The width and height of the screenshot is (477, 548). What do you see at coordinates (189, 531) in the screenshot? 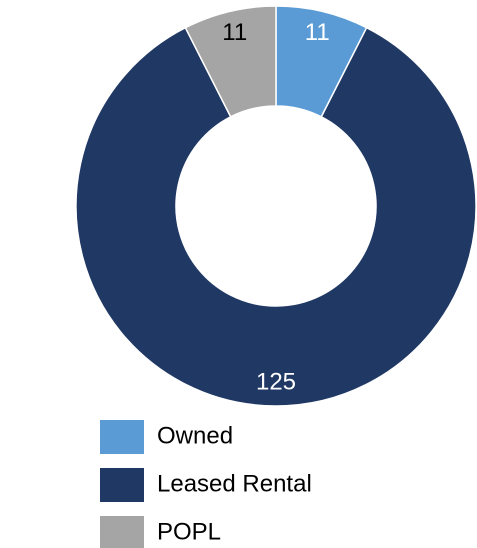
I see `legend-label: POPL` at bounding box center [189, 531].